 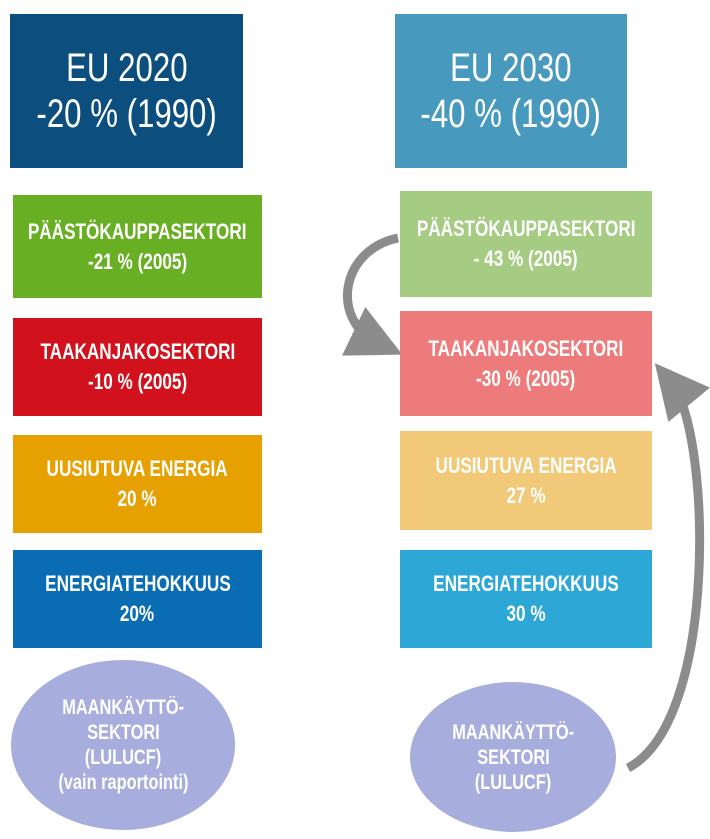 I want to click on label: 27 %, so click(x=526, y=495).